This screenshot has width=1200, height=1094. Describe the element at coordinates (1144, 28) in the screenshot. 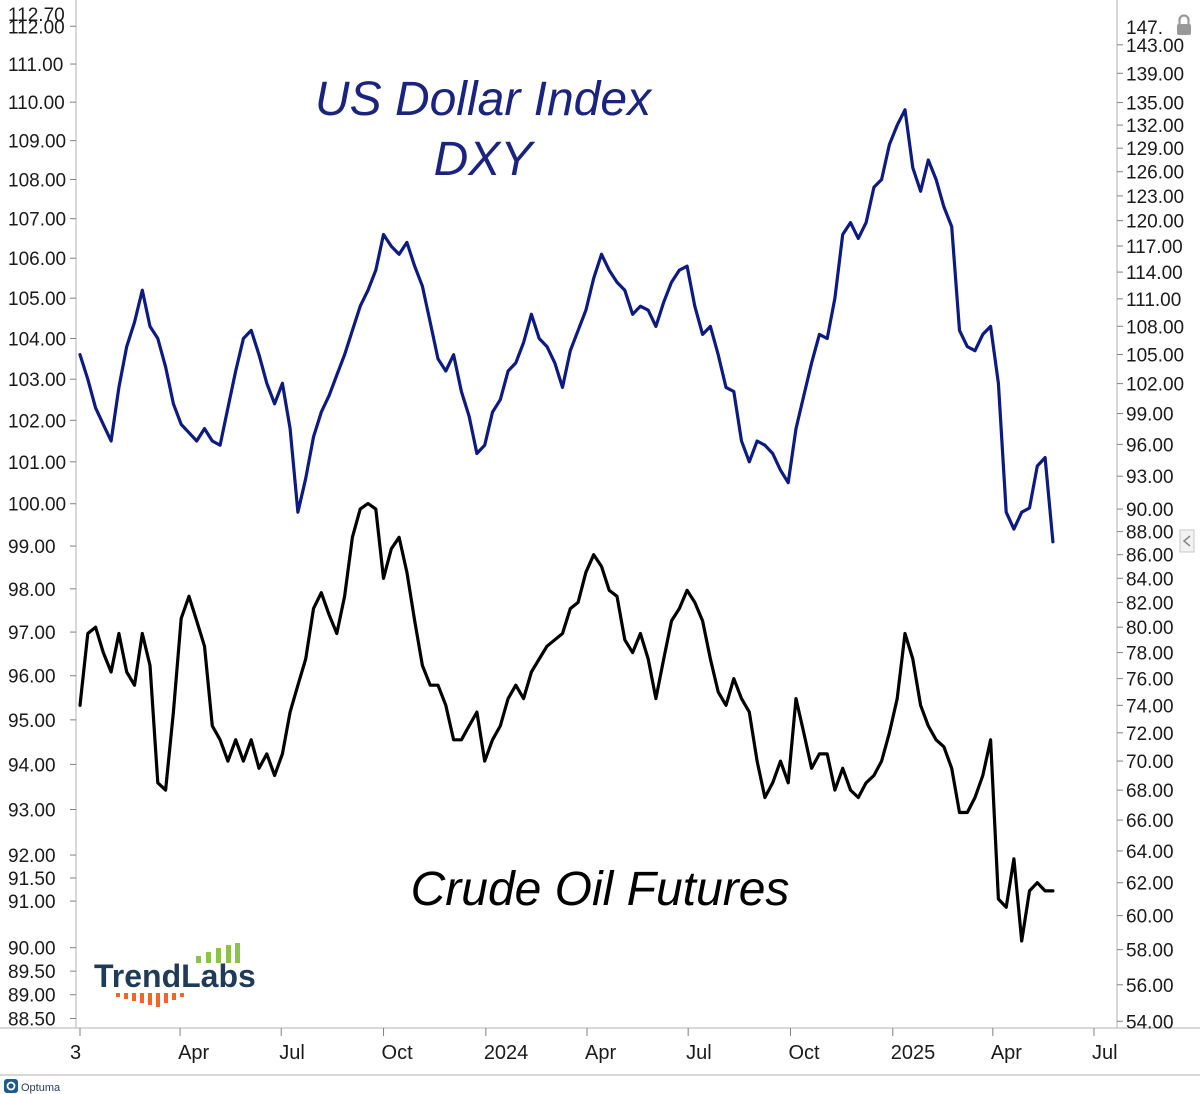

I see `right-axis-partial-label: 147.` at that location.